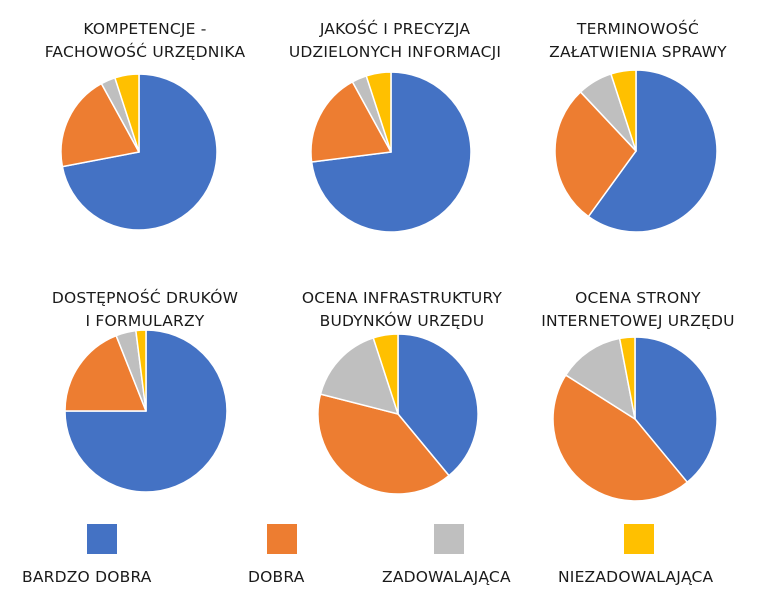 Image resolution: width=770 pixels, height=600 pixels. What do you see at coordinates (402, 298) in the screenshot?
I see `chart-title-5-line-1: OCENA INFRASTRUKTURY` at bounding box center [402, 298].